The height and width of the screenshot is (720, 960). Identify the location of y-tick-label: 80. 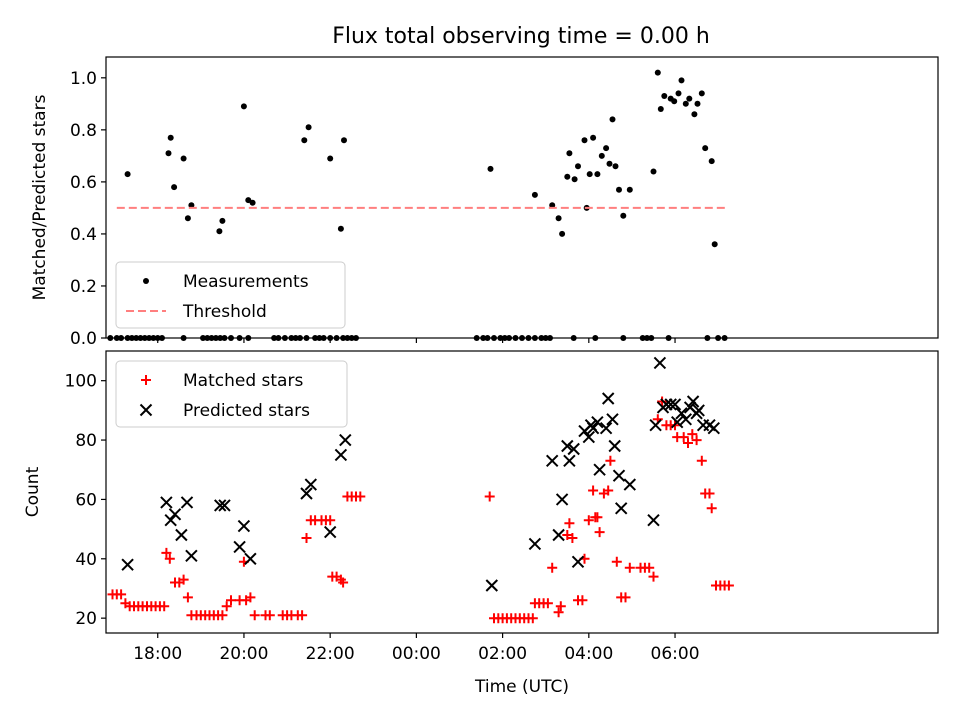
(86, 441).